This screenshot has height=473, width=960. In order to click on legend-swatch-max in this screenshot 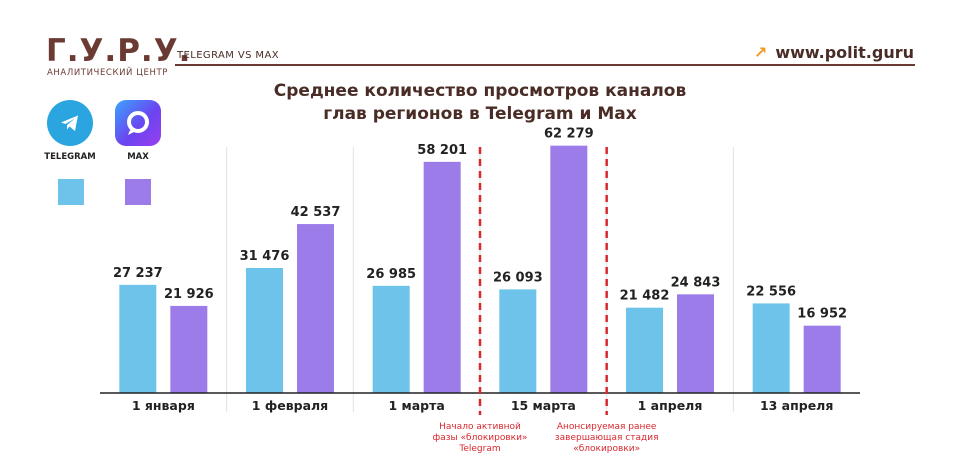, I will do `click(138, 192)`.